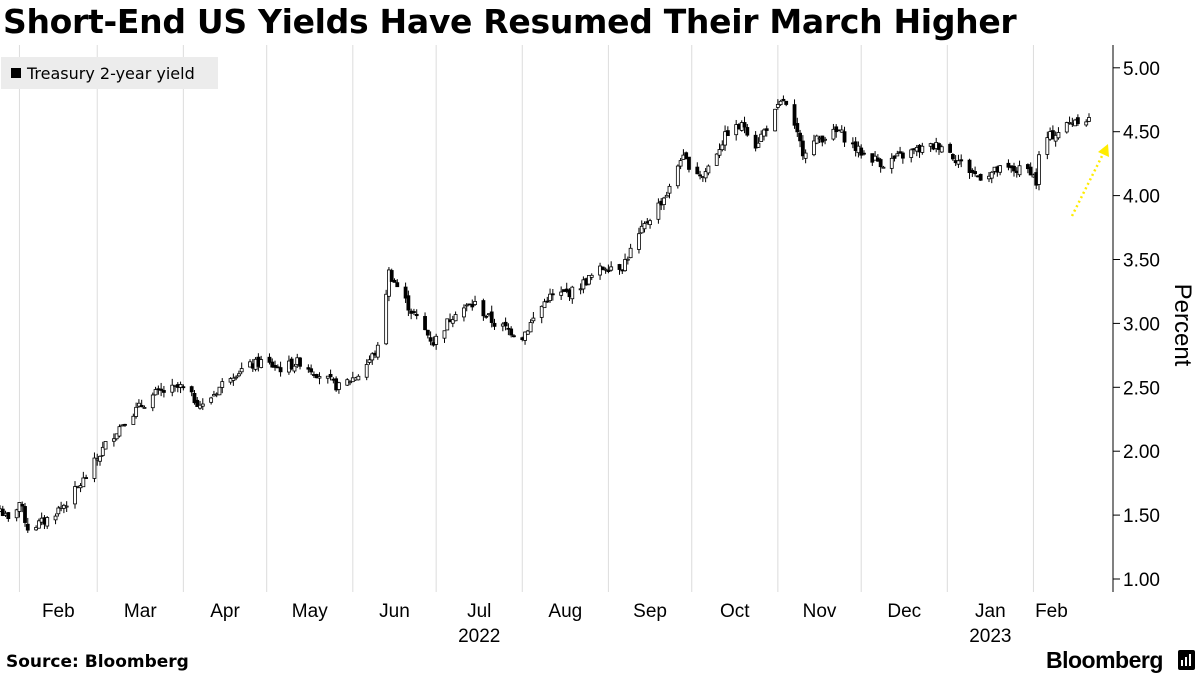 This screenshot has width=1200, height=675. What do you see at coordinates (394, 611) in the screenshot?
I see `x-tick-label: Jun` at bounding box center [394, 611].